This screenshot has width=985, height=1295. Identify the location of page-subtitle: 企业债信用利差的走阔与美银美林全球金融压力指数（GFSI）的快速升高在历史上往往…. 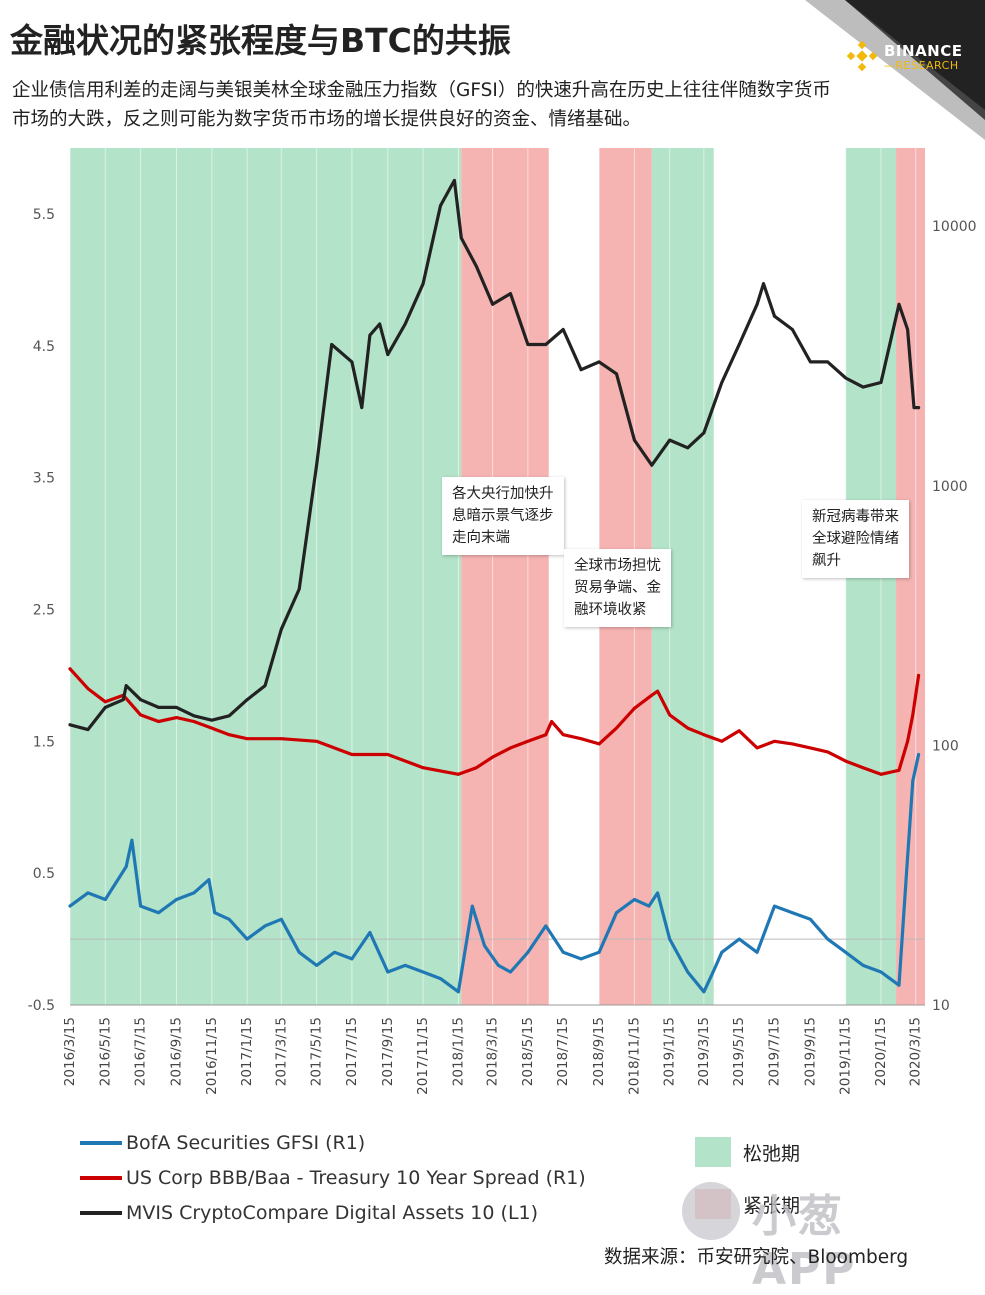
(421, 105).